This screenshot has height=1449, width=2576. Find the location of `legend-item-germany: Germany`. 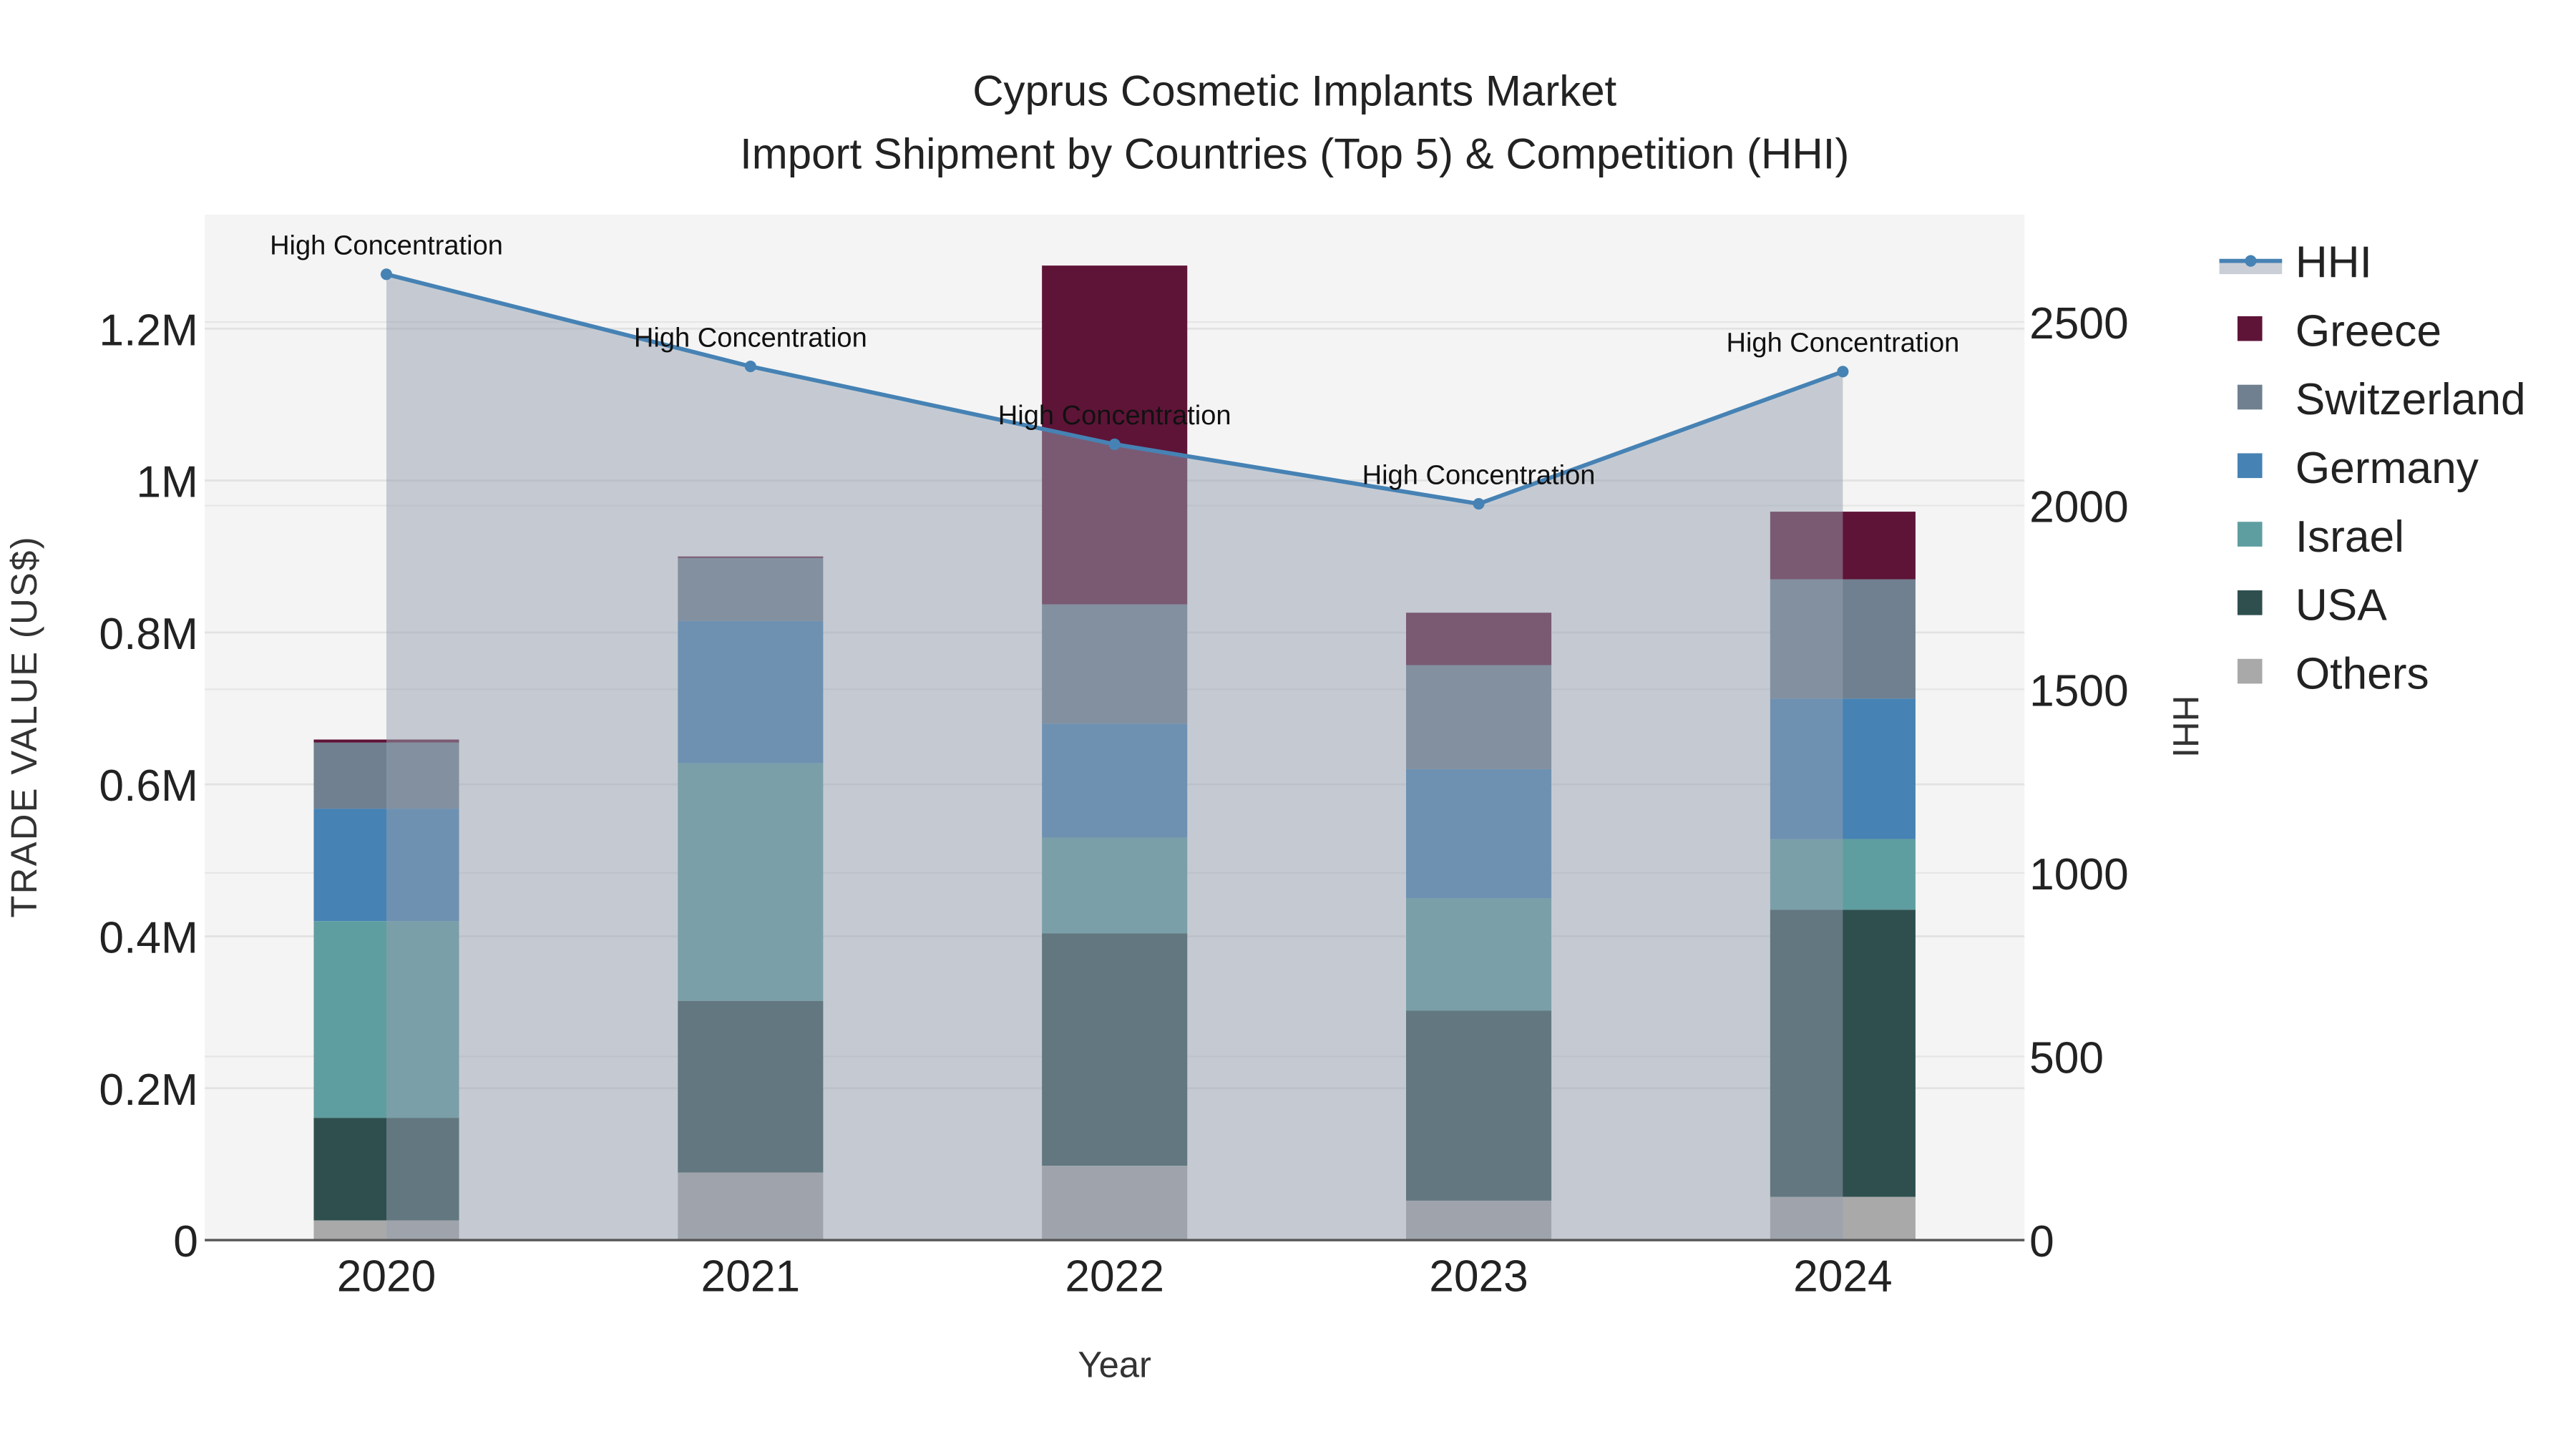

legend-item-germany: Germany is located at coordinates (2358, 468).